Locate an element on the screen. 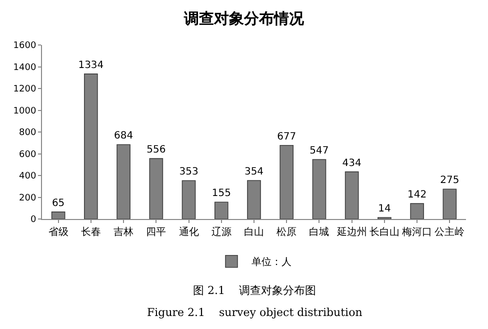 The width and height of the screenshot is (488, 329). data-label: 556 is located at coordinates (156, 150).